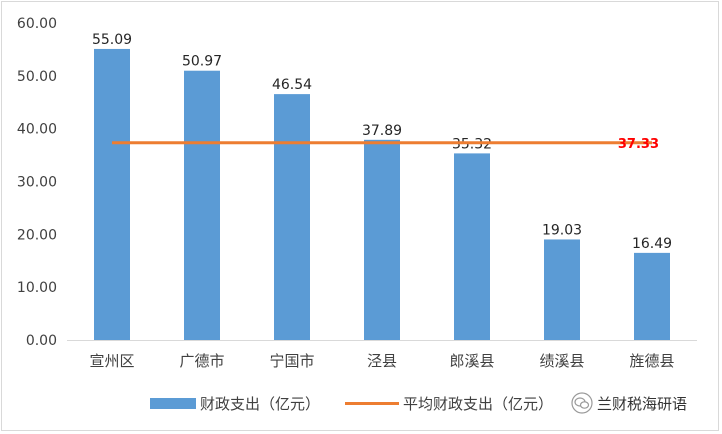 The height and width of the screenshot is (434, 722). Describe the element at coordinates (111, 361) in the screenshot. I see `x-tick-label: 宣州区` at that location.